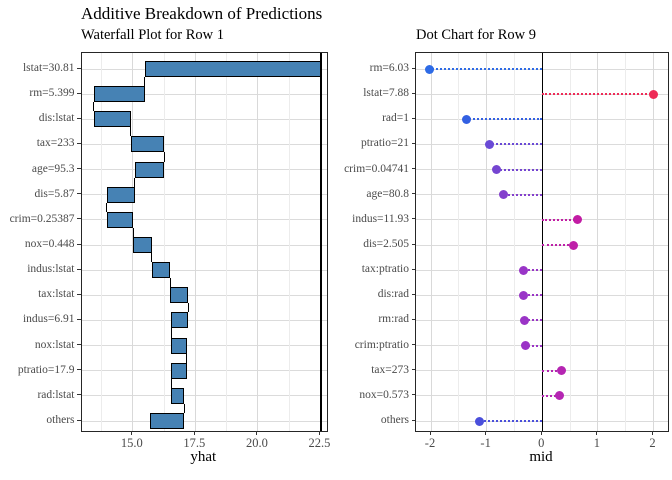  What do you see at coordinates (51, 269) in the screenshot?
I see `y-tick-label: indus:lstat` at bounding box center [51, 269].